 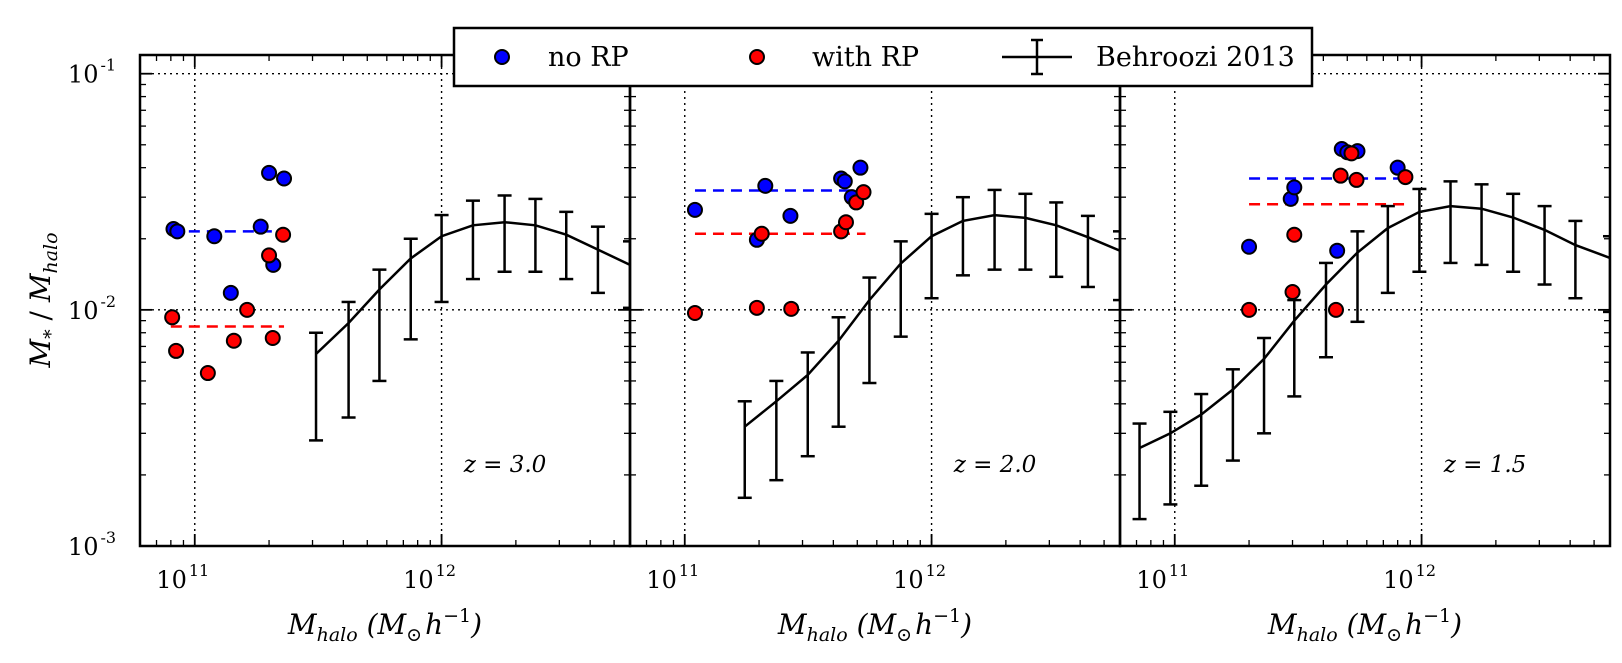 I want to click on redshift-label: z = 1.5, so click(x=1485, y=465).